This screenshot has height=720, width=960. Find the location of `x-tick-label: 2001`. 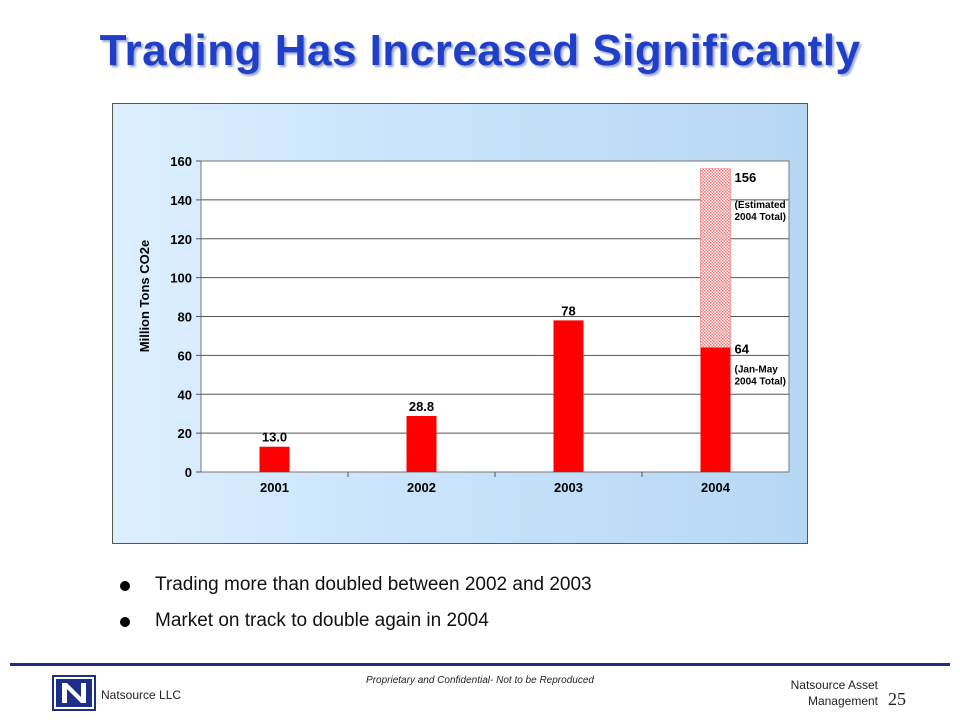

x-tick-label: 2001 is located at coordinates (274, 487).